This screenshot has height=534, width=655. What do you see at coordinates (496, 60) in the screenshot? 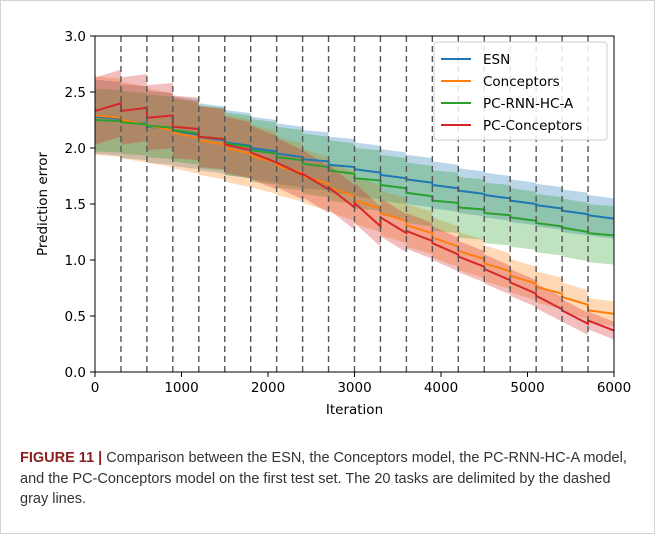
I see `legend-label-esn: ESN` at bounding box center [496, 60].